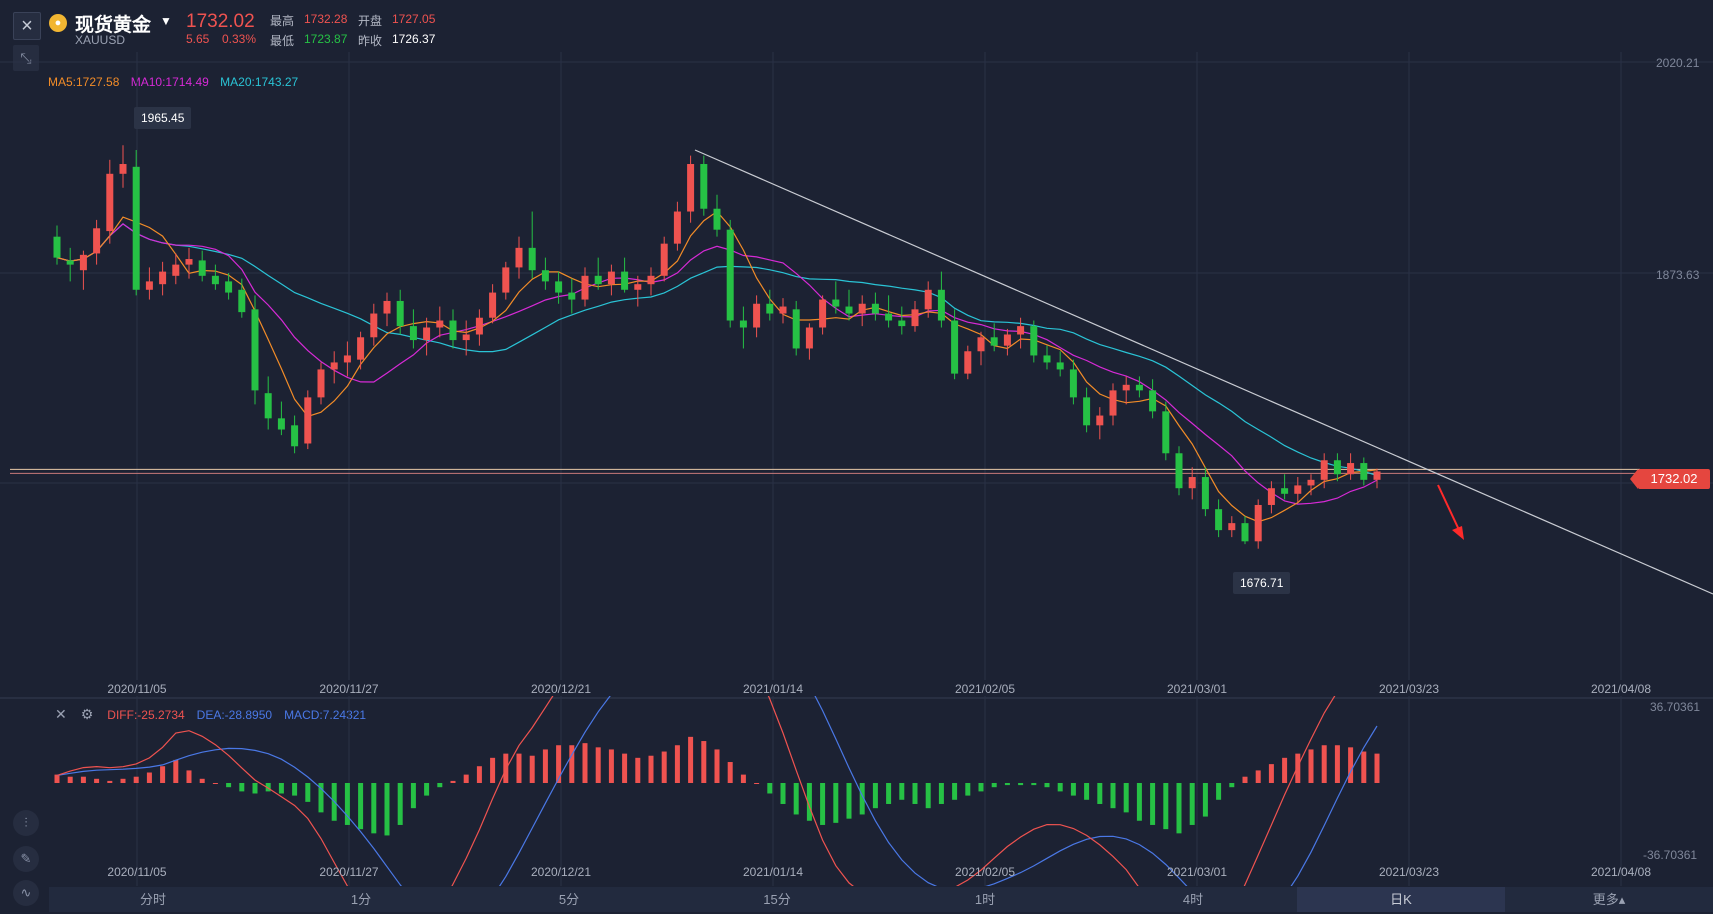 The image size is (1713, 914). Describe the element at coordinates (26, 893) in the screenshot. I see `line-chart-icon: ∿` at that location.